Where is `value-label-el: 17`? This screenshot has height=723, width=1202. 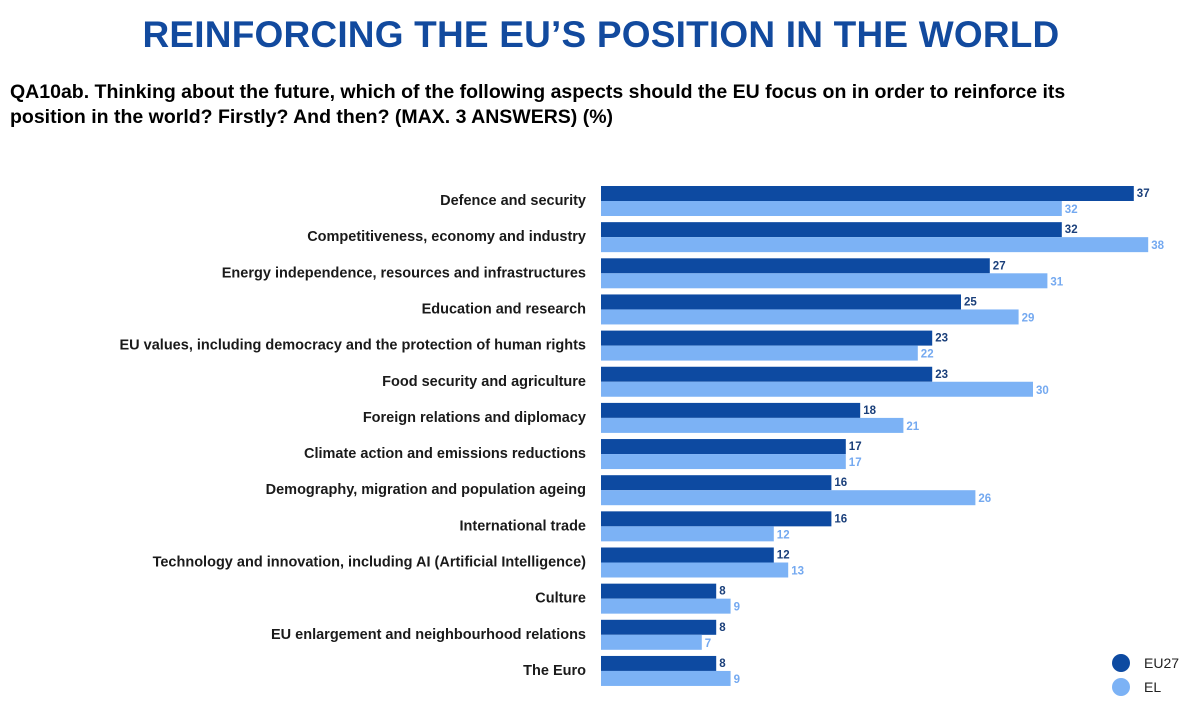 value-label-el: 17 is located at coordinates (855, 463).